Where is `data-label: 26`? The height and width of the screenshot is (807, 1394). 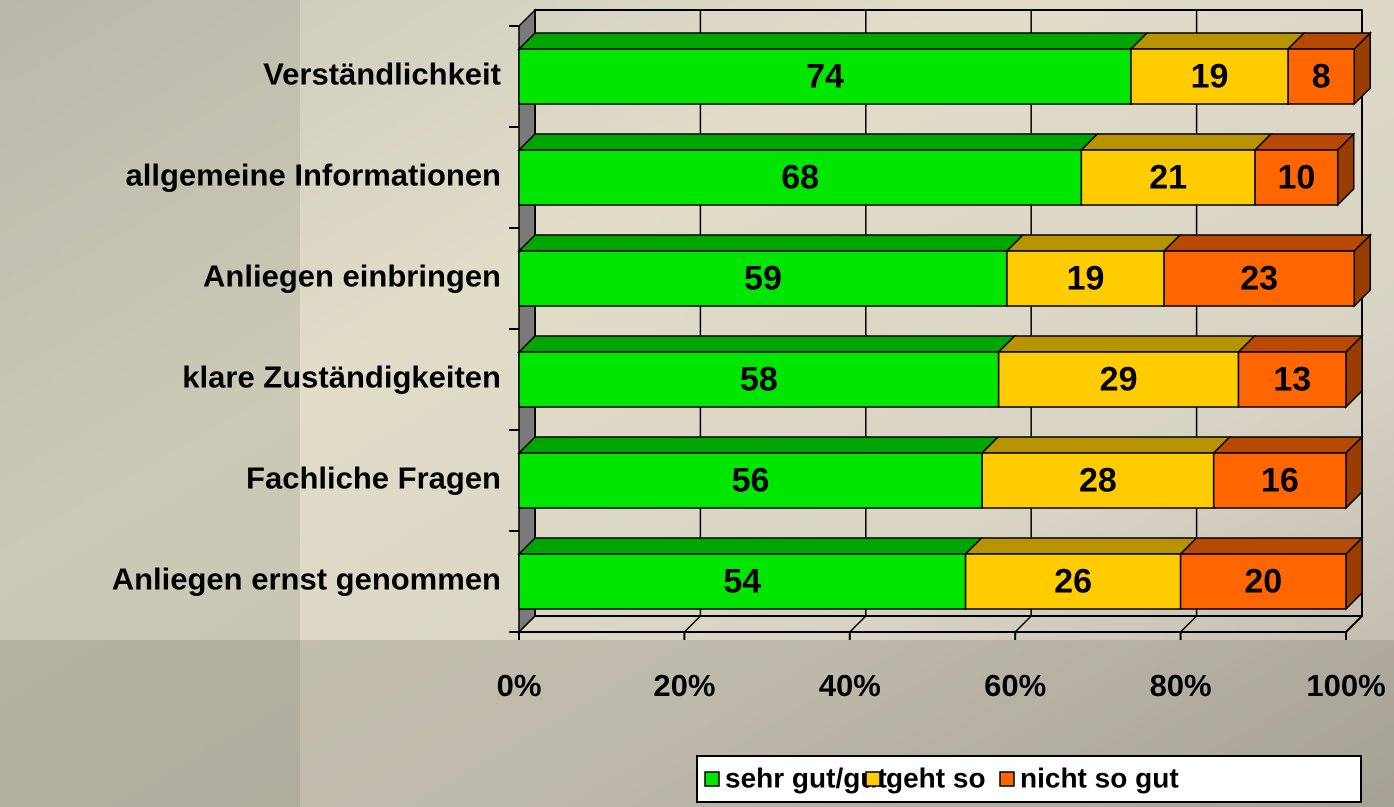
data-label: 26 is located at coordinates (1073, 581).